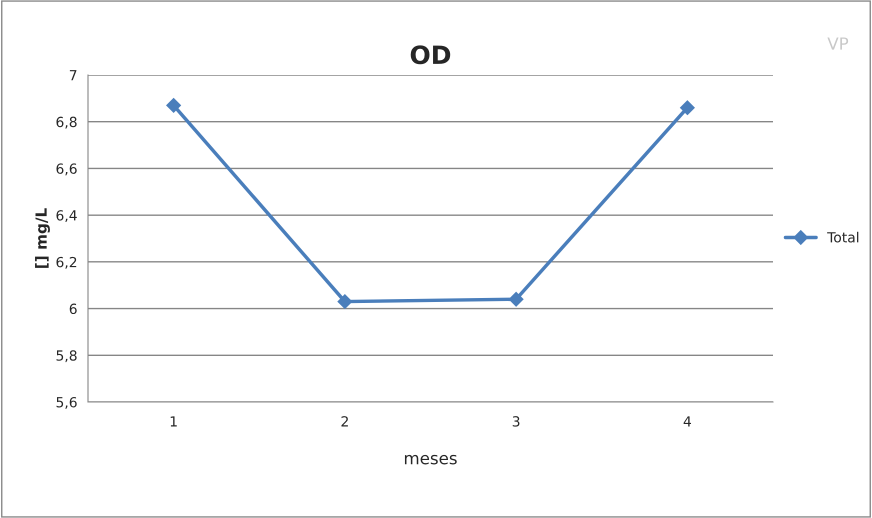 The height and width of the screenshot is (518, 872). I want to click on x-tick-label: 2, so click(344, 421).